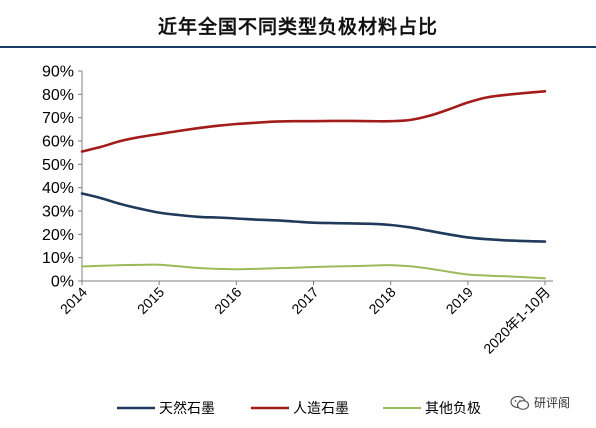  What do you see at coordinates (305, 320) in the screenshot?
I see `x-tick-labels: 2014 2015 2016 2017 2018 2019 2020年1-10月` at bounding box center [305, 320].